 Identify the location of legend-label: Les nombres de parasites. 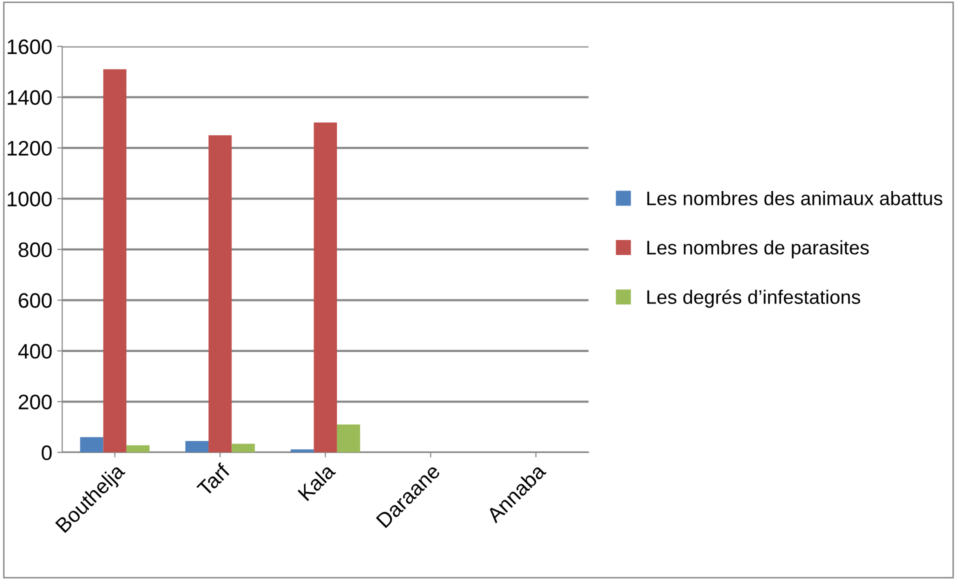
(758, 249).